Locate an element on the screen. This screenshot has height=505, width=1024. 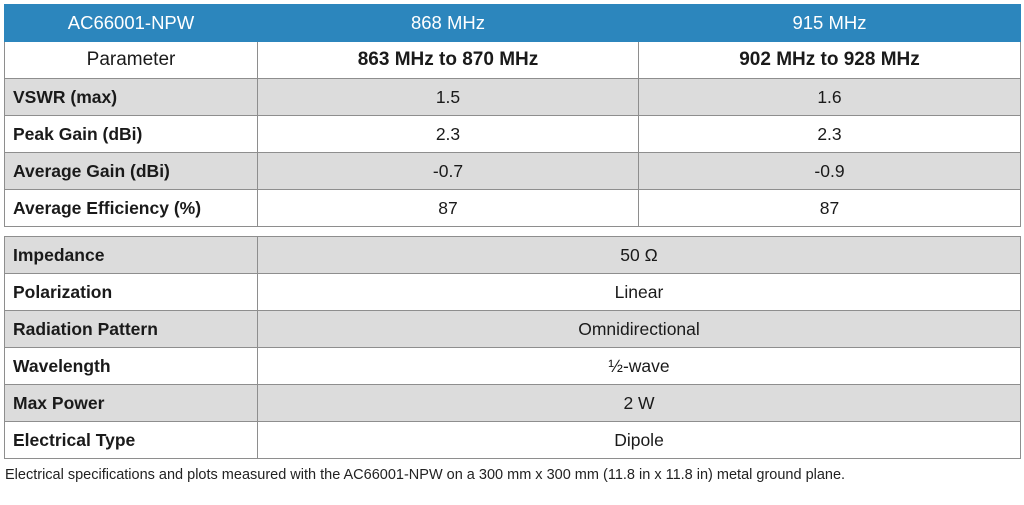
row-value-915: 2.3 is located at coordinates (829, 134).